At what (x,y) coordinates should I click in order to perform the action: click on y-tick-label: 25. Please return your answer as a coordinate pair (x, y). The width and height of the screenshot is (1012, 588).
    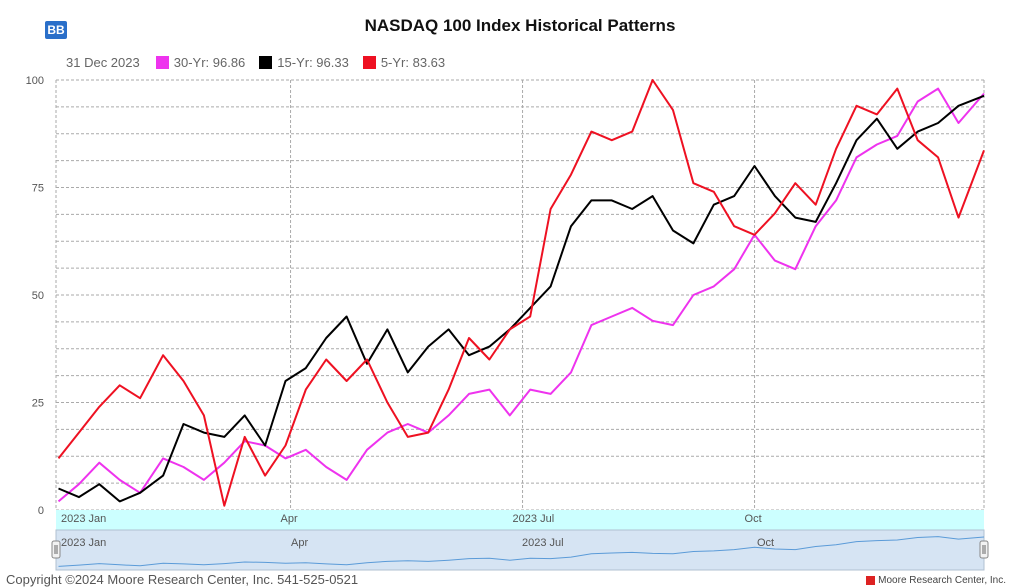
    Looking at the image, I should click on (38, 404).